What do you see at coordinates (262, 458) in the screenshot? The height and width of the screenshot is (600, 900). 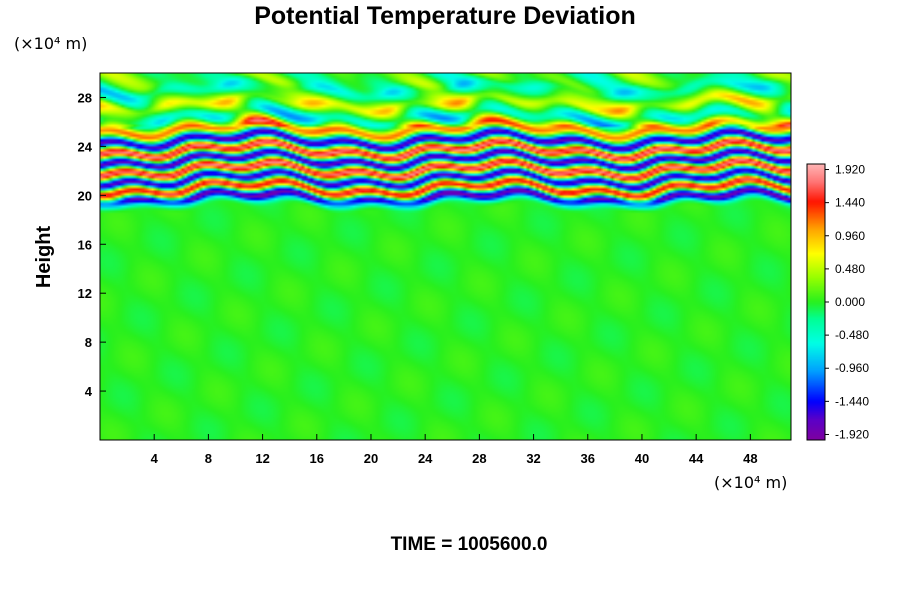 I see `x-tick-label: 12` at bounding box center [262, 458].